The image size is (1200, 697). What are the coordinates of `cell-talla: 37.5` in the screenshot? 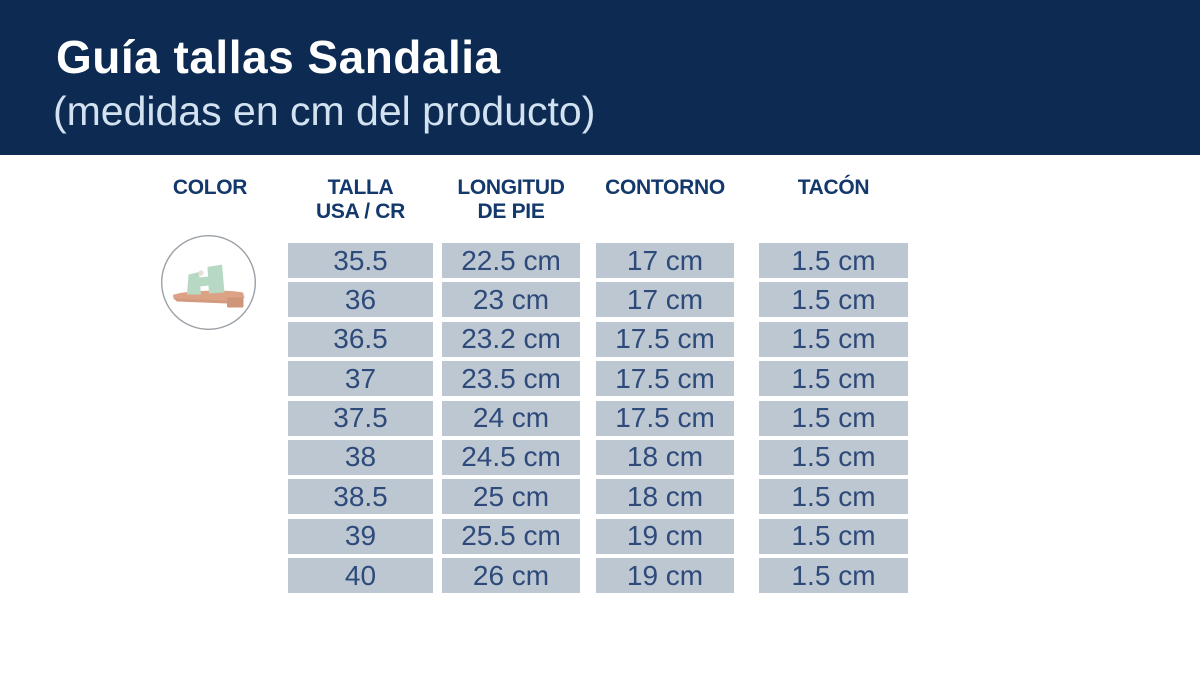 It's located at (360, 418).